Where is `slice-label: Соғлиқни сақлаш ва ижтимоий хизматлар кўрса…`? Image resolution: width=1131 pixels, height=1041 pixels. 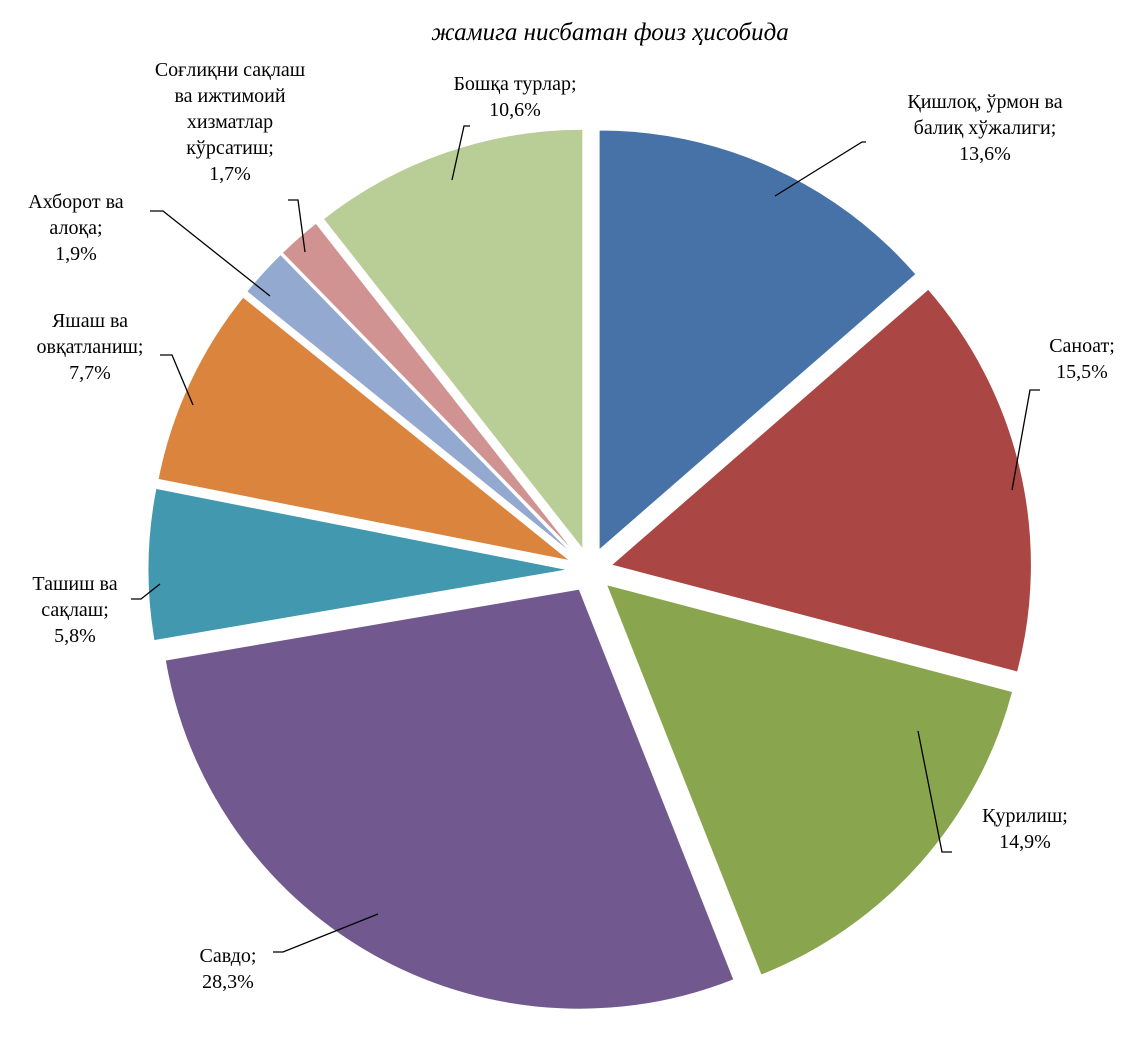 slice-label: Соғлиқни сақлаш ва ижтимоий хизматлар кўрса… is located at coordinates (230, 122).